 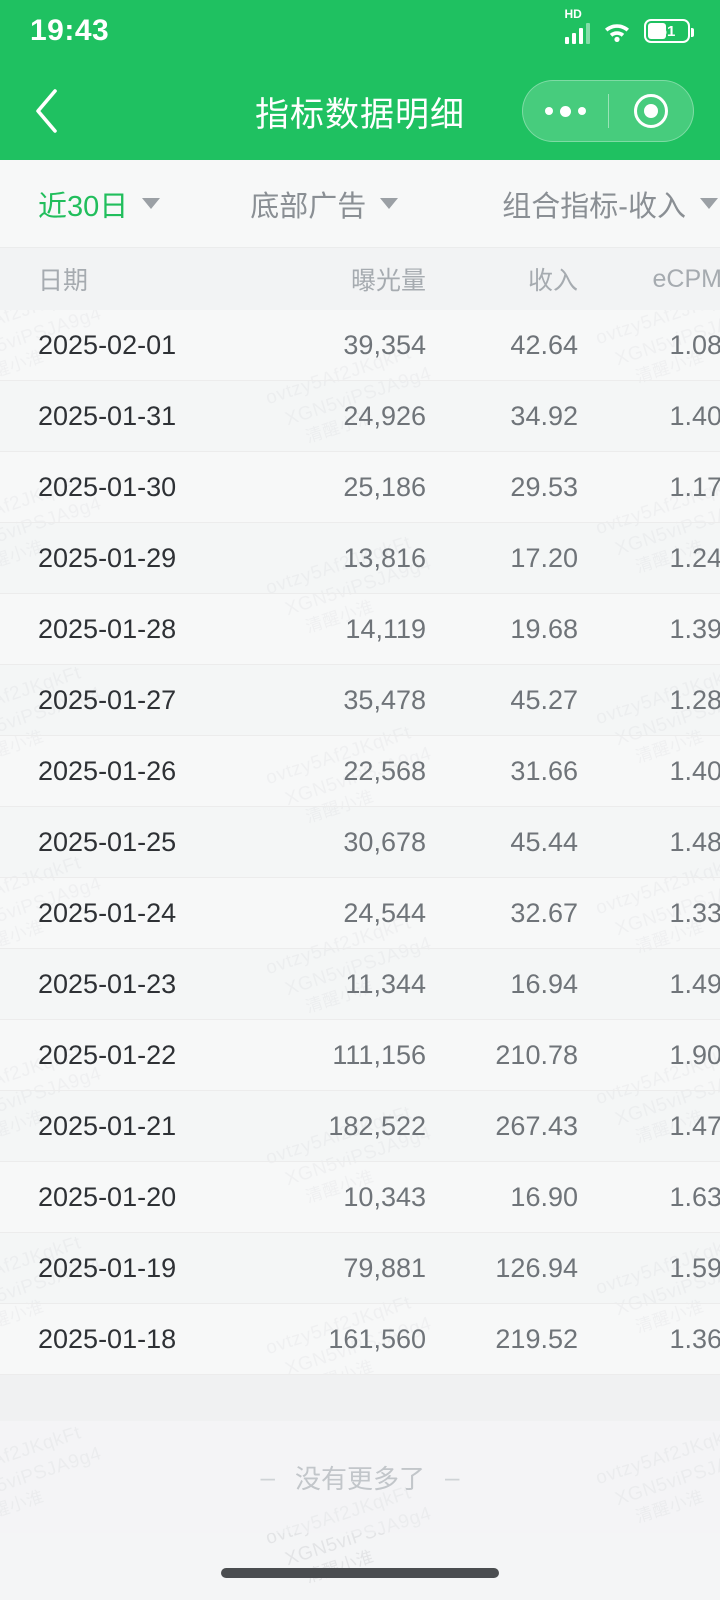 What do you see at coordinates (686, 278) in the screenshot?
I see `column-header-ecpm: eCPM` at bounding box center [686, 278].